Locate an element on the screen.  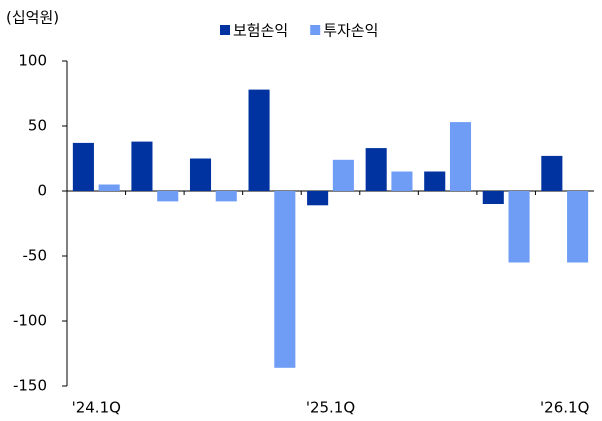
unit-label: (십억원) is located at coordinates (32, 18).